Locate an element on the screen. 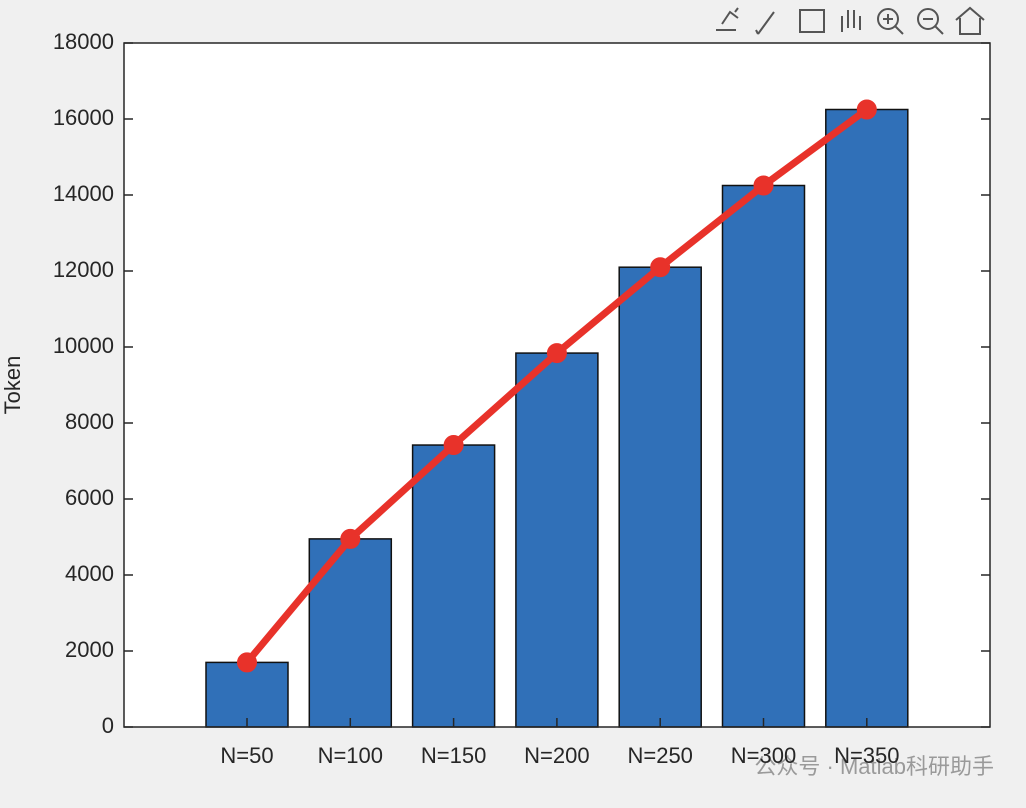  watermark: 公众号 · Matlab科研助手 is located at coordinates (874, 766).